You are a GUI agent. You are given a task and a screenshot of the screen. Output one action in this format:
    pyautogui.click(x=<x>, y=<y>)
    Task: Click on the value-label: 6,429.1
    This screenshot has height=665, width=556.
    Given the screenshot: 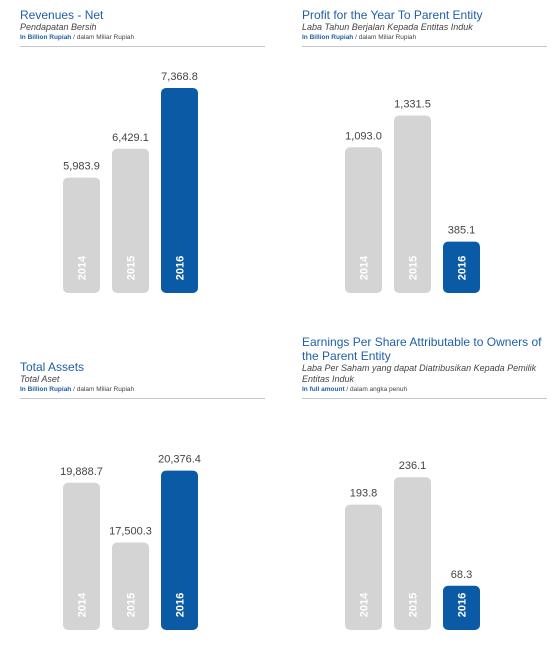 What is the action you would take?
    pyautogui.click(x=130, y=138)
    